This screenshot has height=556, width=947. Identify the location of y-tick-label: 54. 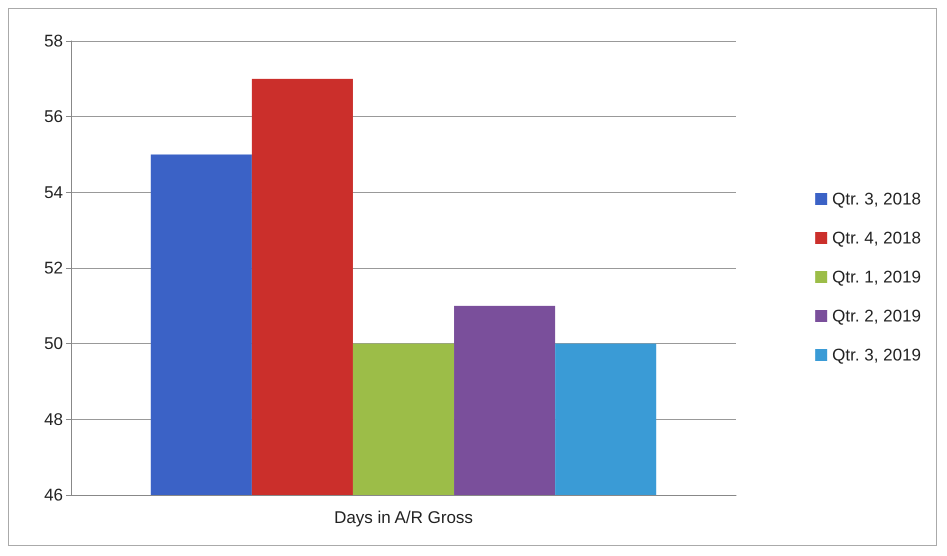
(53, 192).